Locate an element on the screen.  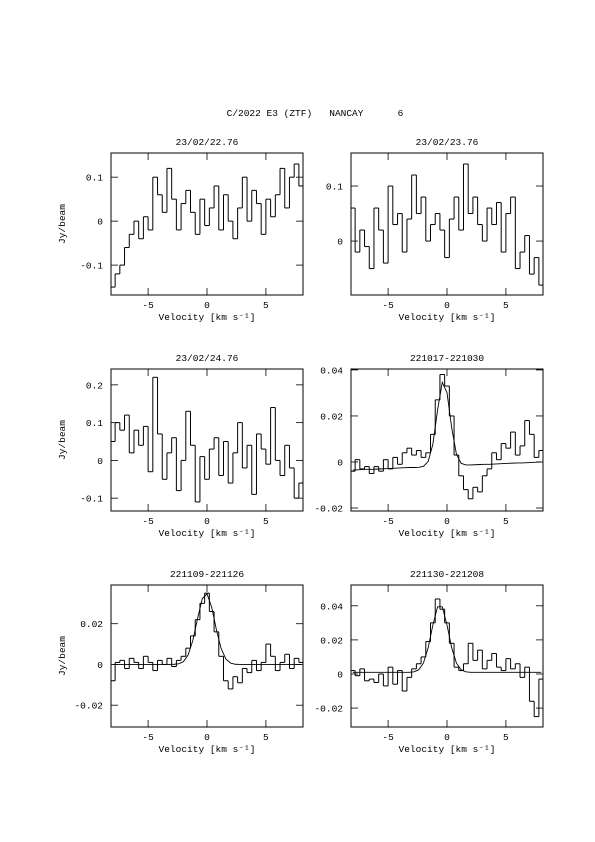
panel-title: 23/02/22.76 is located at coordinates (207, 142).